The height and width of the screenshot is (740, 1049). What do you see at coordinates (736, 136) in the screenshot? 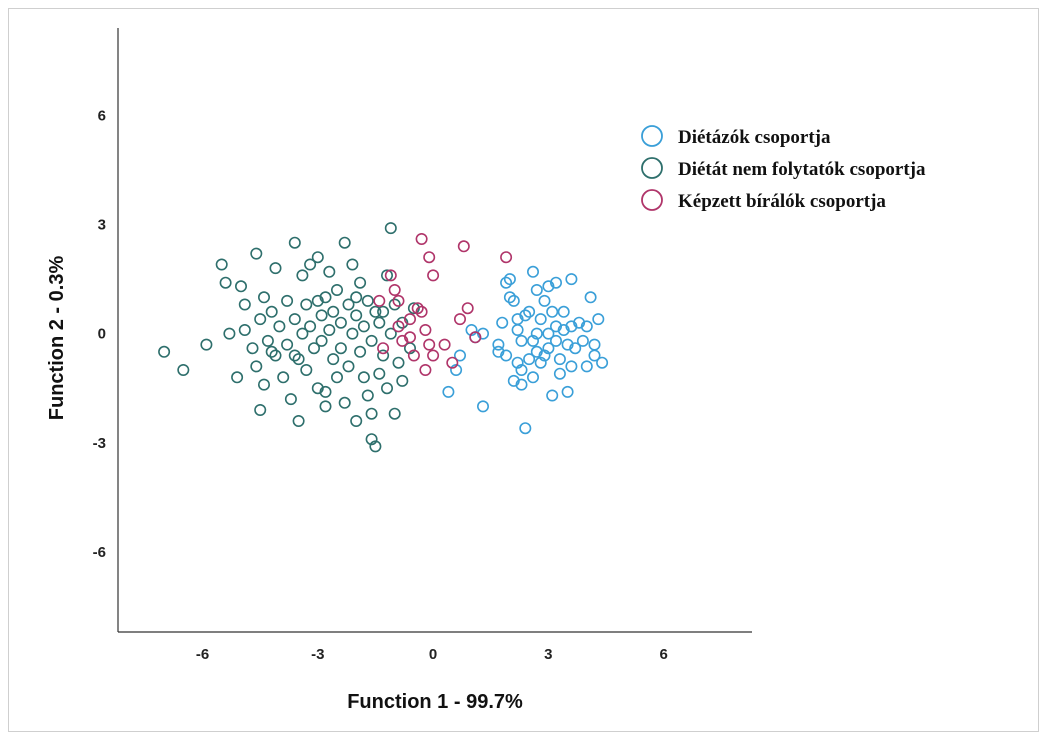
I see `legend-item: Diétázók csoportja` at bounding box center [736, 136].